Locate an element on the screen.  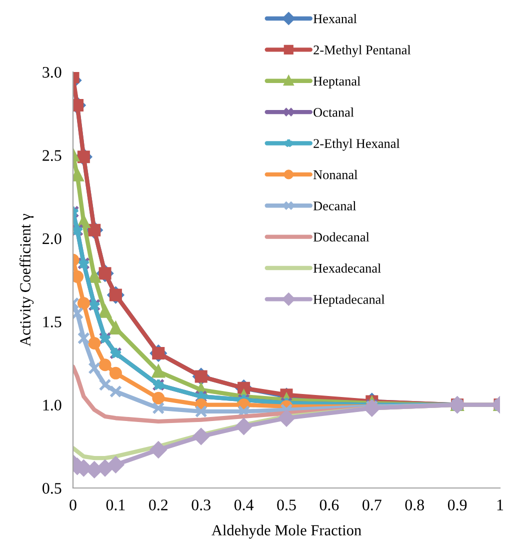
x-axis-title: Aldehyde Mole Fraction is located at coordinates (287, 531).